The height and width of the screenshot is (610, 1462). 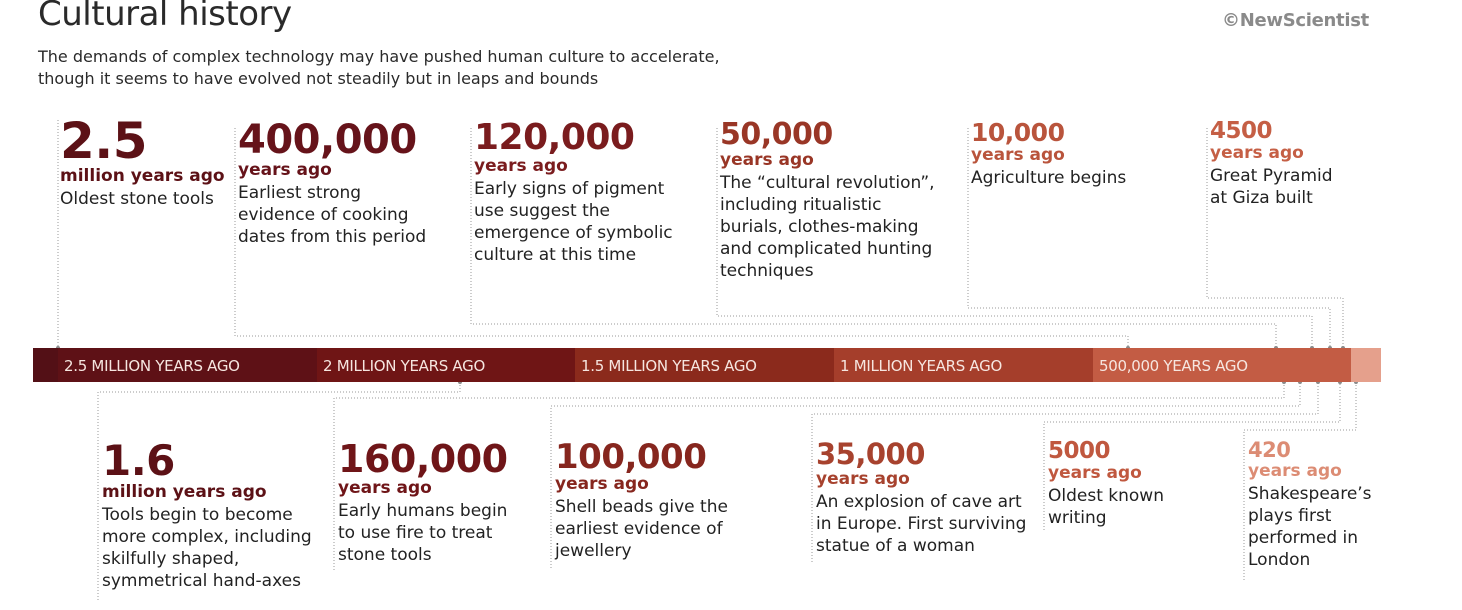 What do you see at coordinates (573, 233) in the screenshot?
I see `desc-line: emergence of symbolic` at bounding box center [573, 233].